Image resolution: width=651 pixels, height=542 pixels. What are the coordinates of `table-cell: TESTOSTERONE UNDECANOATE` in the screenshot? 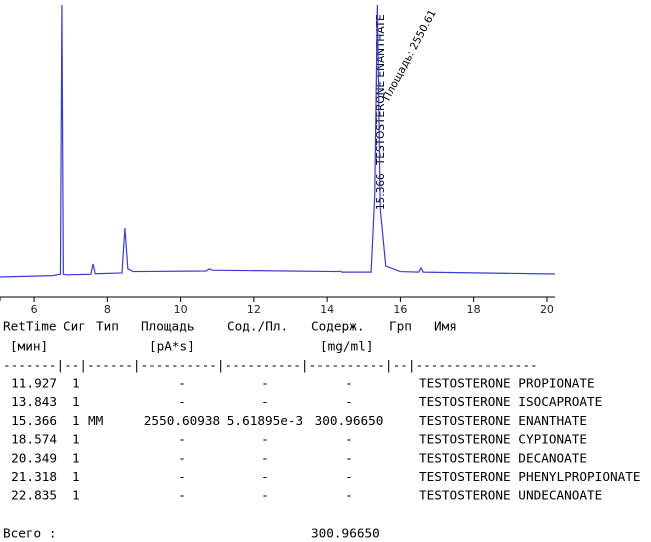 It's located at (510, 495).